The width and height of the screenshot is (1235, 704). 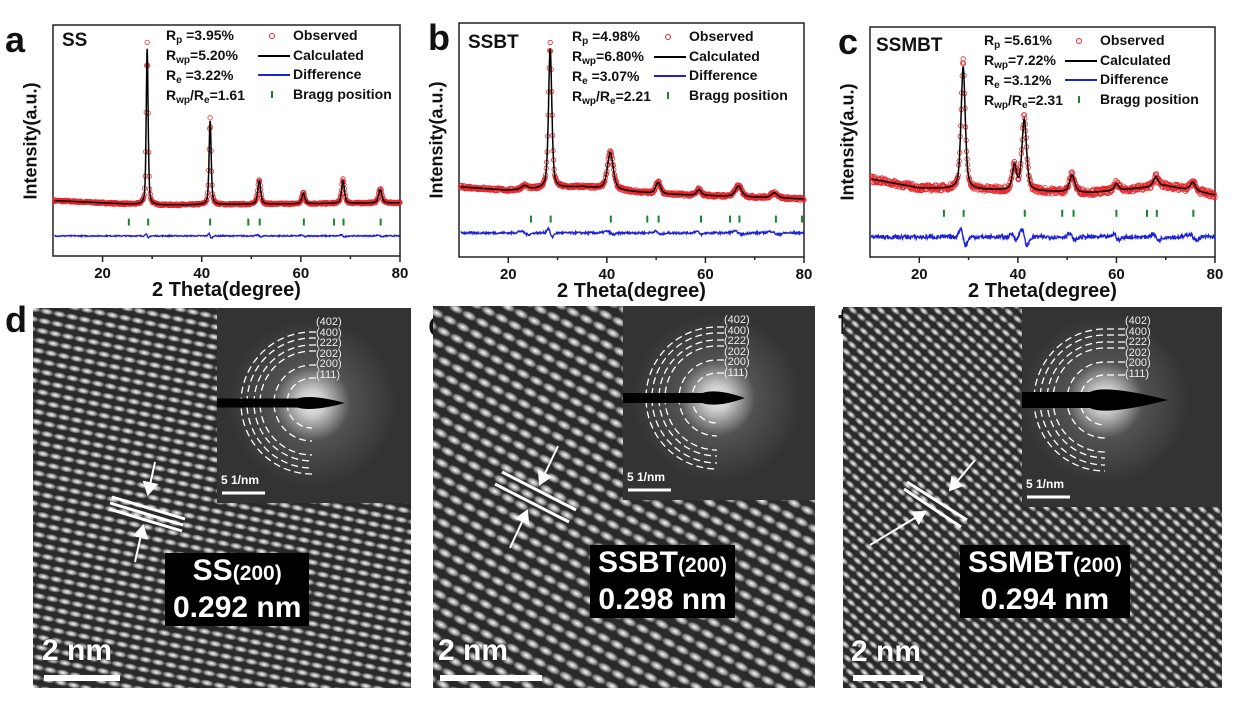 I want to click on fit-statistic: Rwp=6.80%, so click(x=608, y=57).